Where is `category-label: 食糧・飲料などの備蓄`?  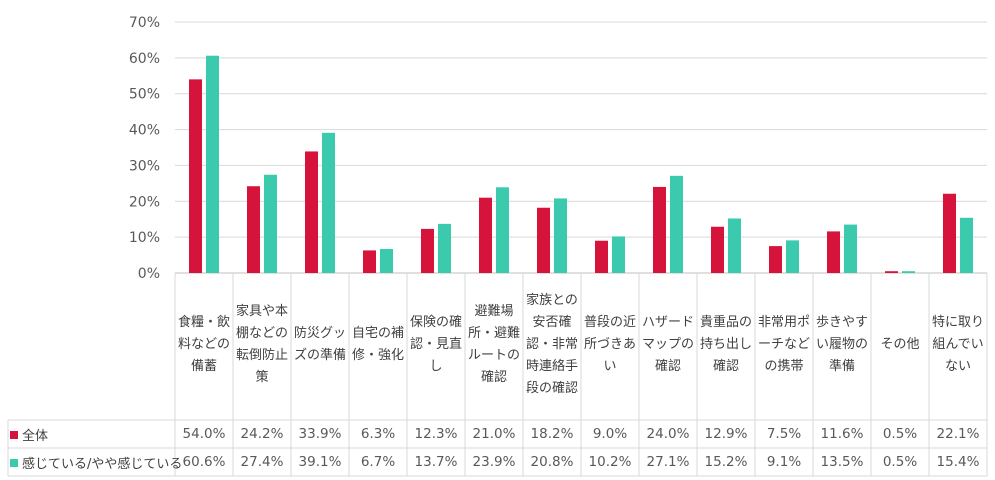
category-label: 食糧・飲料などの備蓄 is located at coordinates (203, 344).